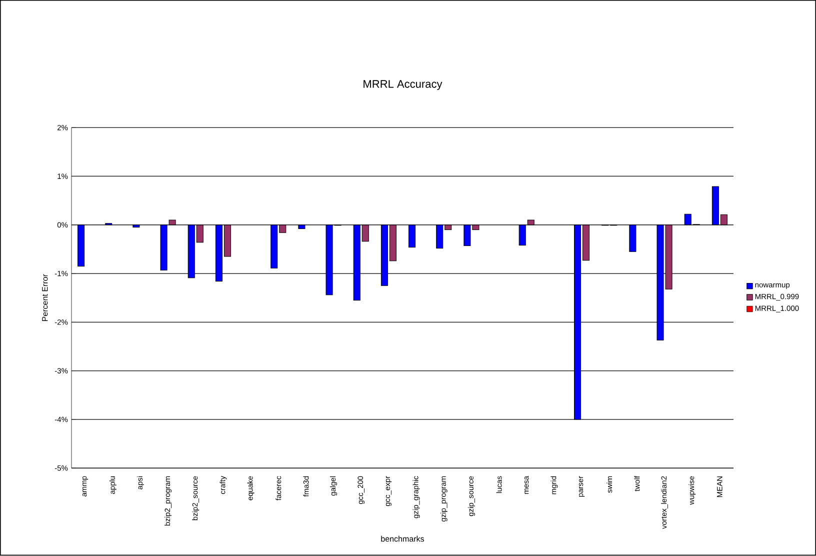  Describe the element at coordinates (402, 539) in the screenshot. I see `x-axis-title: benchmarks` at that location.